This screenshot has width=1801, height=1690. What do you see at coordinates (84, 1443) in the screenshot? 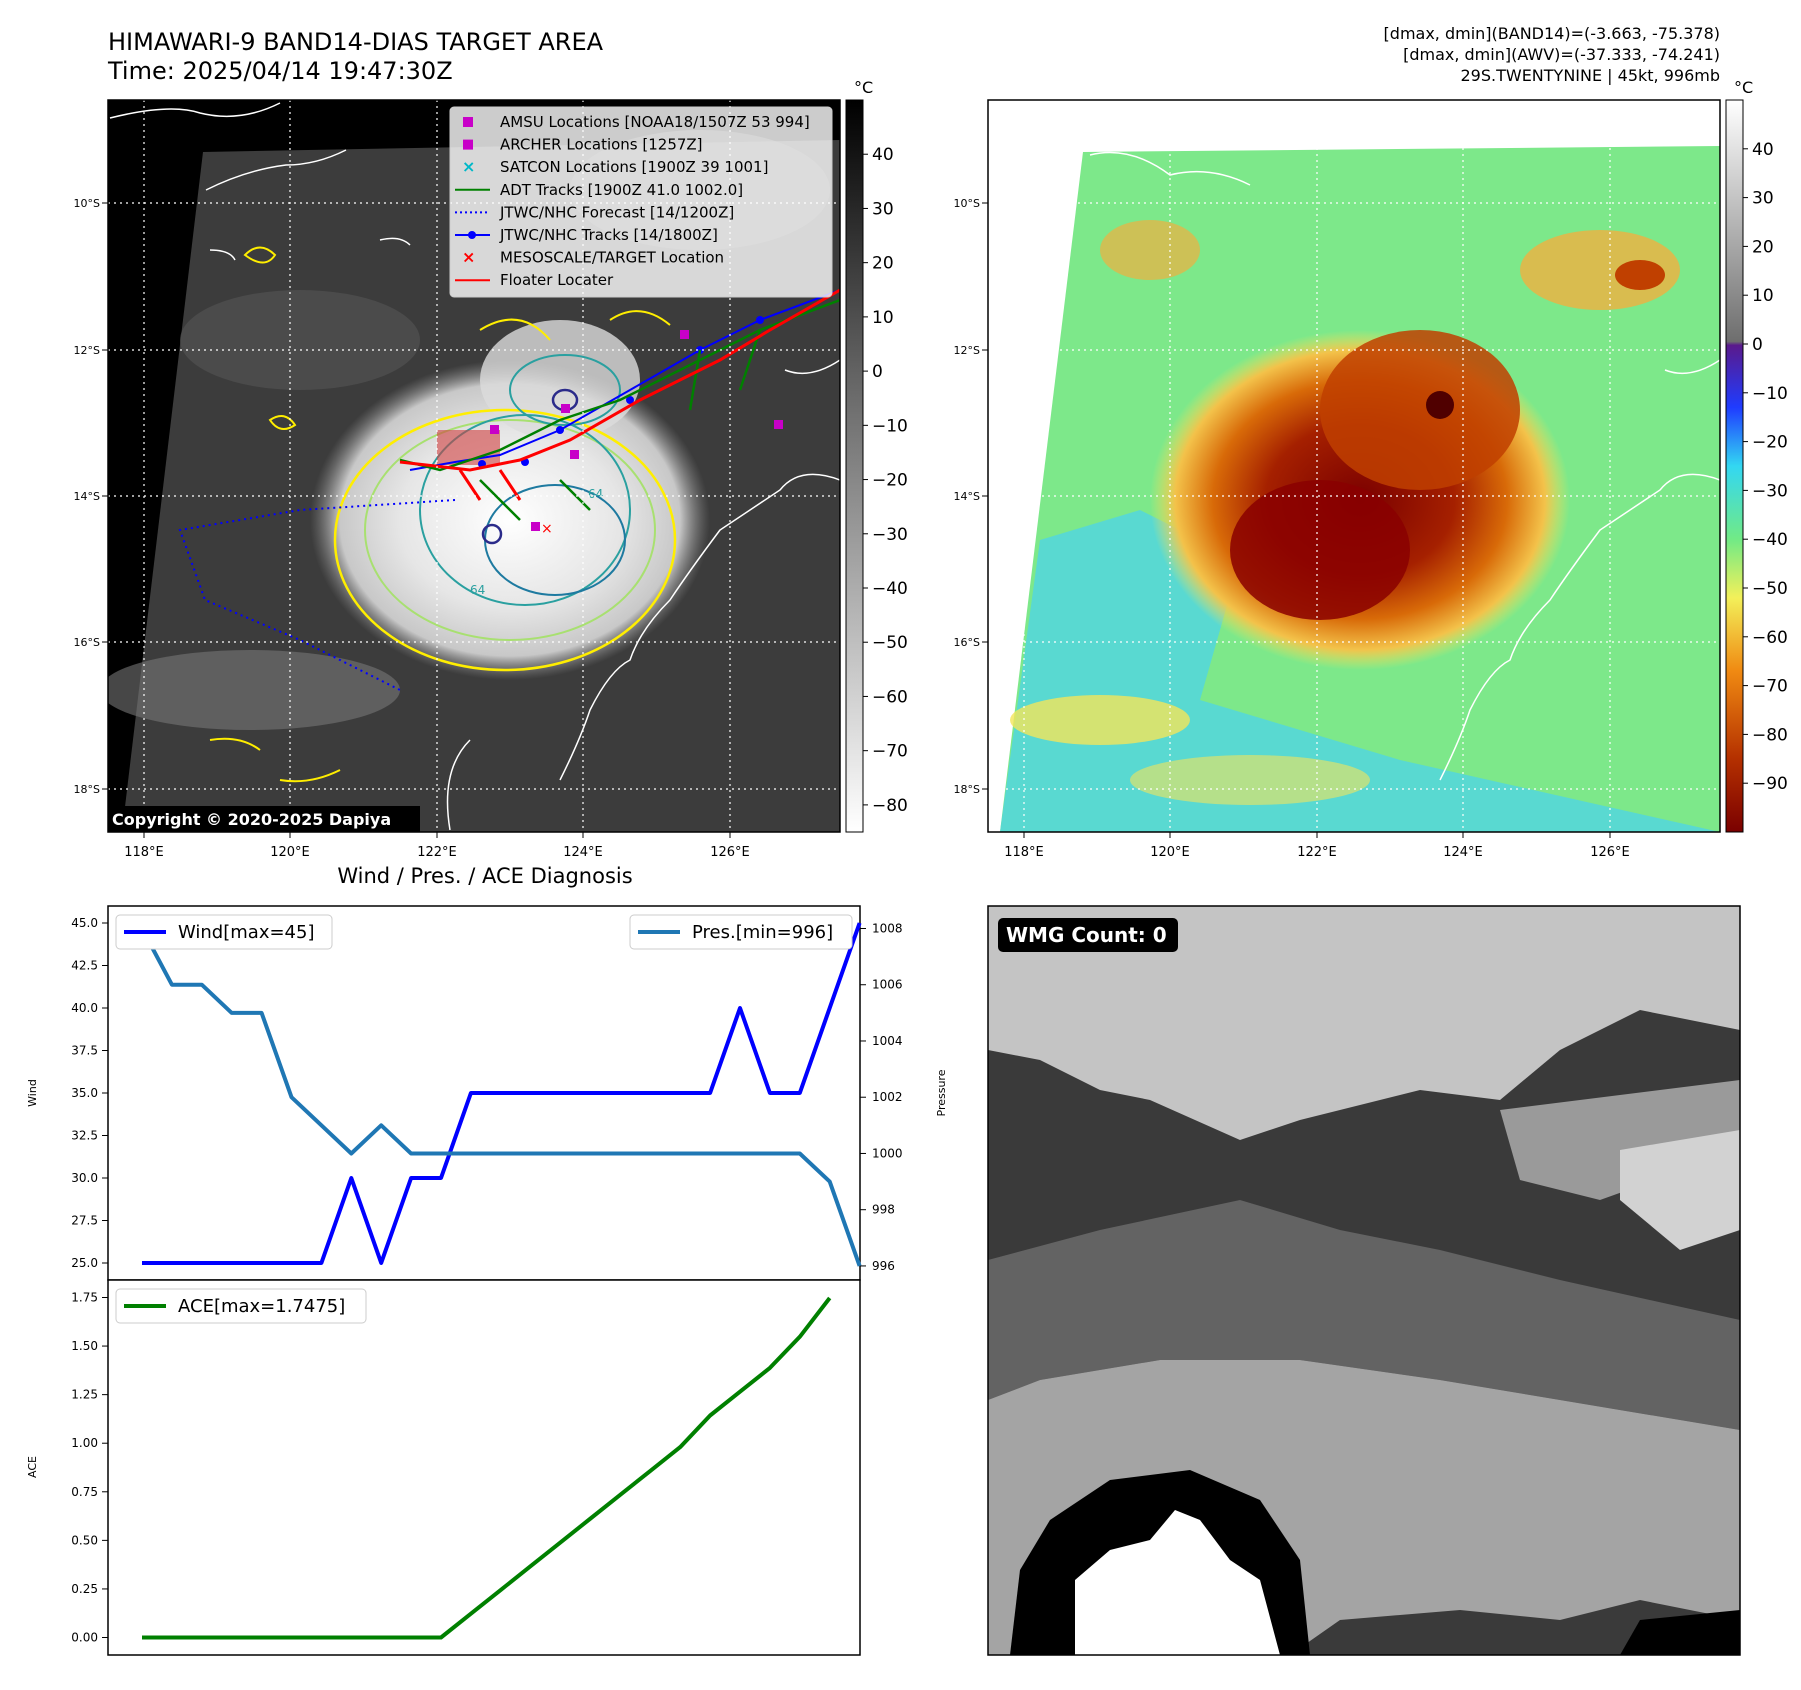
I see `y-tick-label: 1.00` at bounding box center [84, 1443].